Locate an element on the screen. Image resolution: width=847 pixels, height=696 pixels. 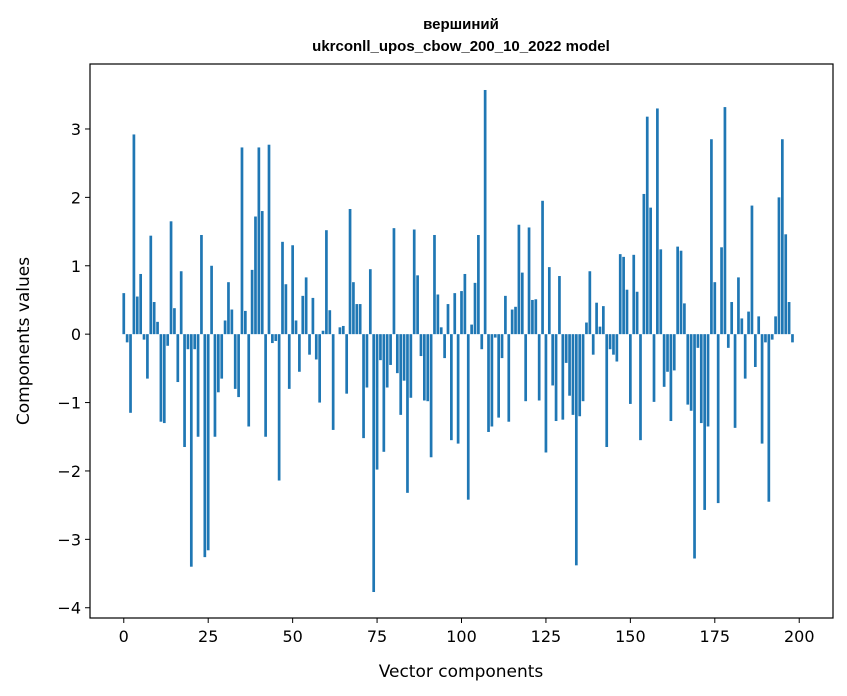
x-tick-label: 0 is located at coordinates (124, 636).